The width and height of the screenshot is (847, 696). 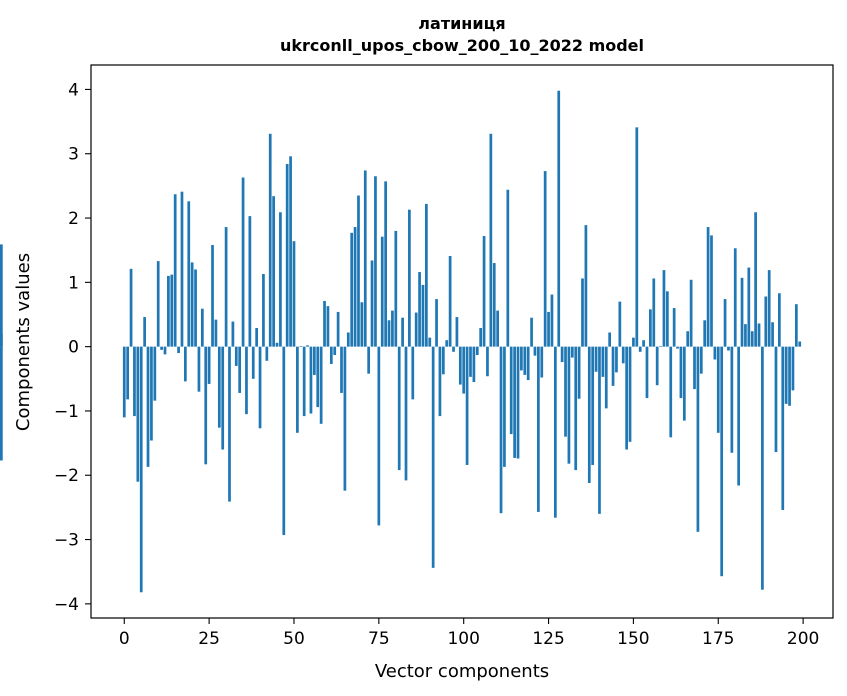 I want to click on x-tick-label: 0, so click(x=124, y=639).